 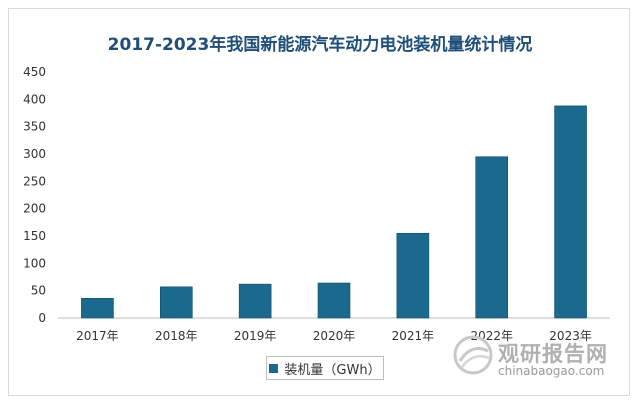 What do you see at coordinates (320, 45) in the screenshot?
I see `chart-title: 2017-2023年我国新能源汽车动力电池装机量统计情况` at bounding box center [320, 45].